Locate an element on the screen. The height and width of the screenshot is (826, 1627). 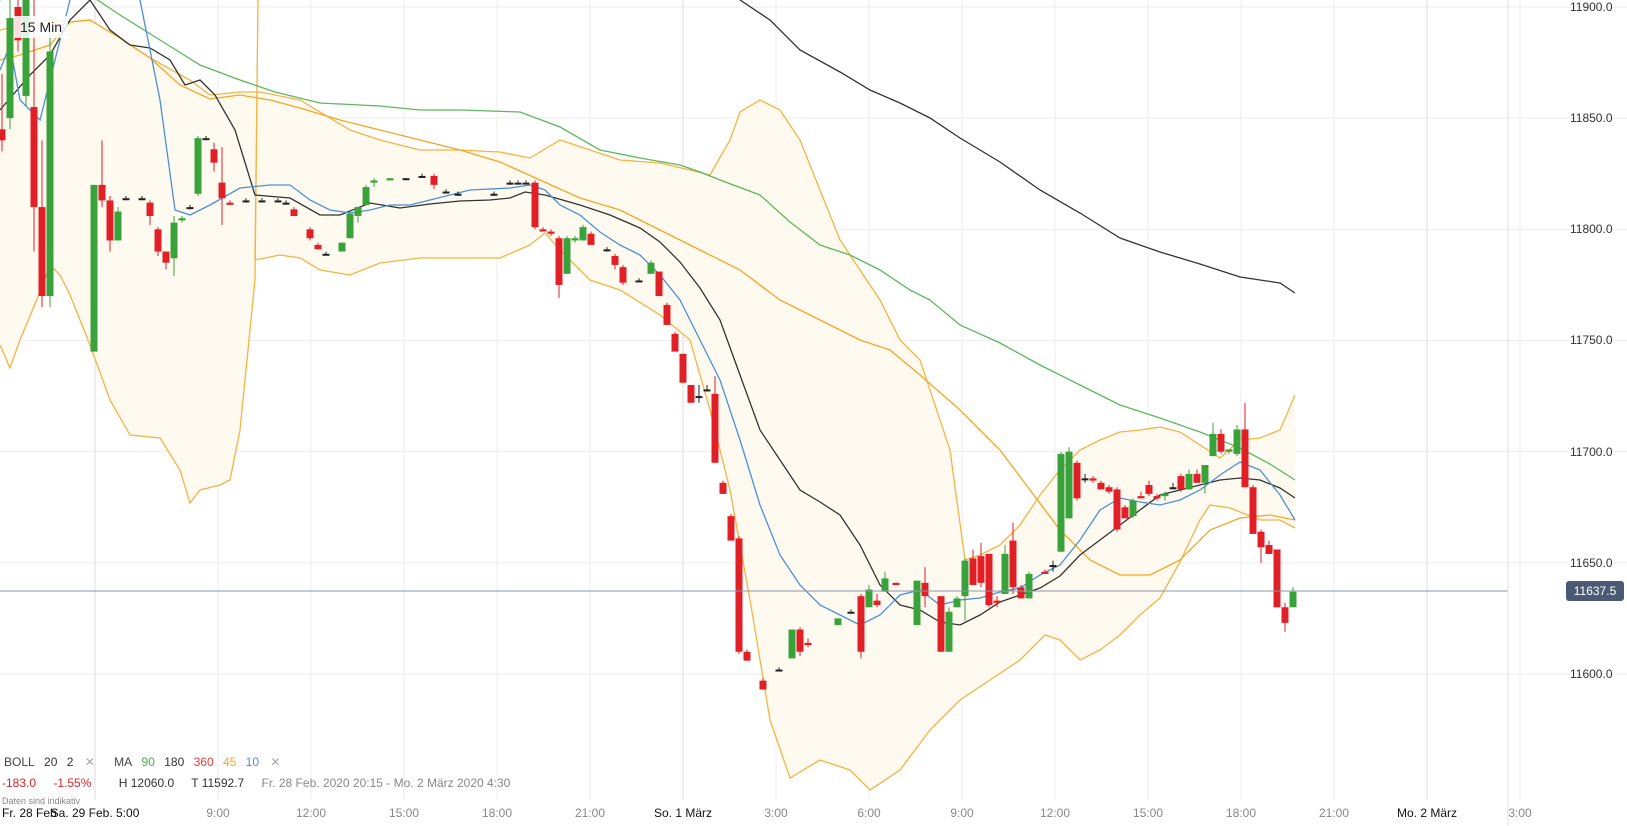
y-tick-label: 11850.0 is located at coordinates (1591, 118).